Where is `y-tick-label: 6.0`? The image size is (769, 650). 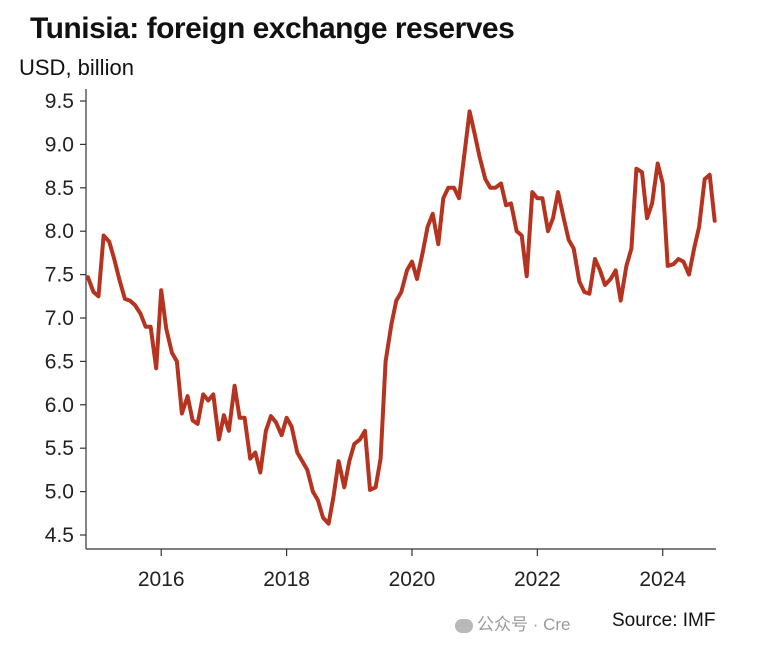
y-tick-label: 6.0 is located at coordinates (59, 405).